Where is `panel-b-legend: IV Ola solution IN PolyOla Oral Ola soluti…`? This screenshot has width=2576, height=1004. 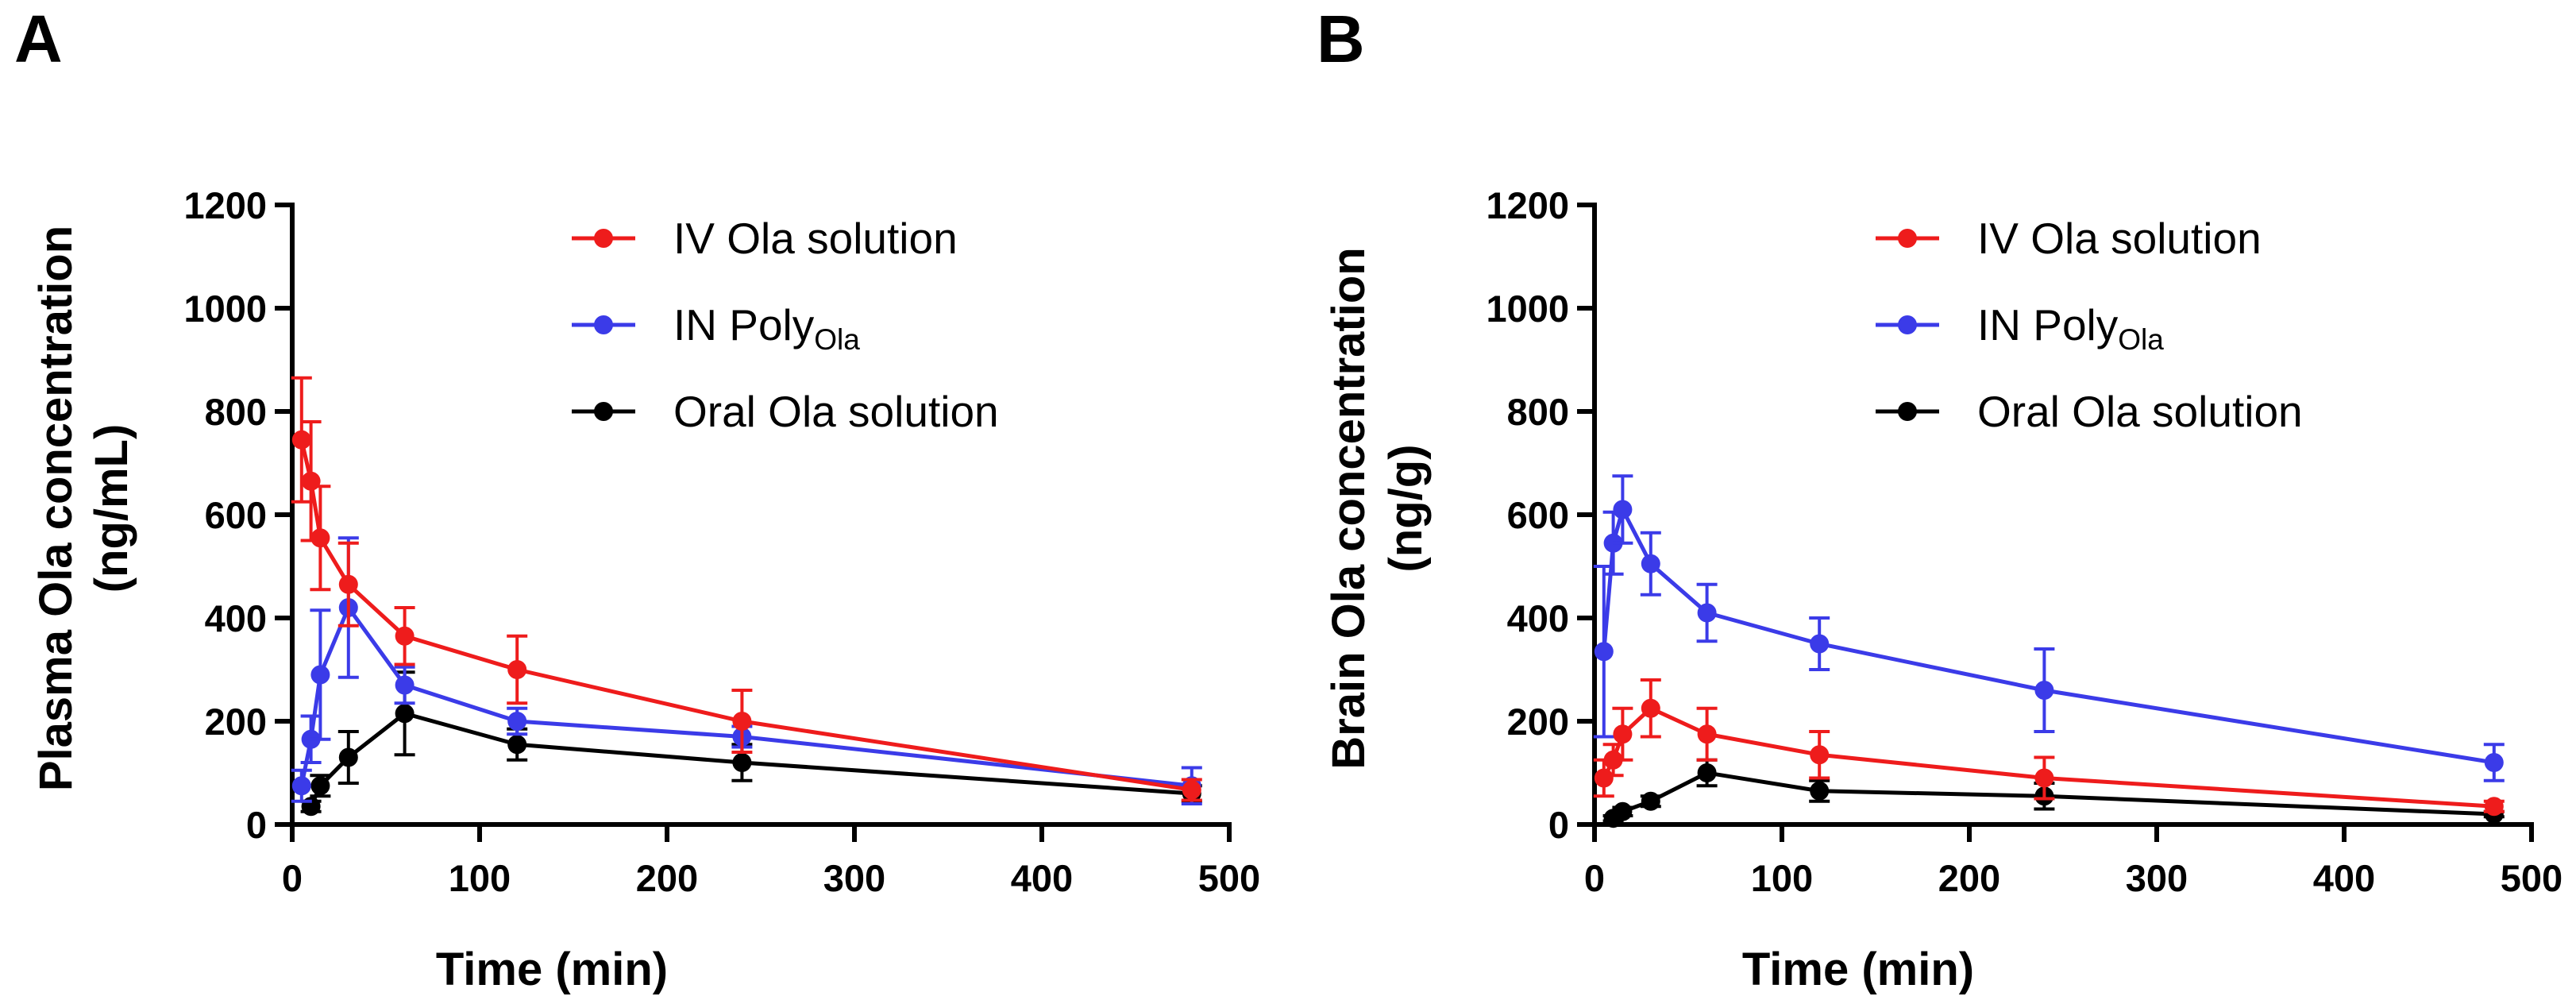
panel-b-legend: IV Ola solution IN PolyOla Oral Ola soluti… is located at coordinates (2089, 325).